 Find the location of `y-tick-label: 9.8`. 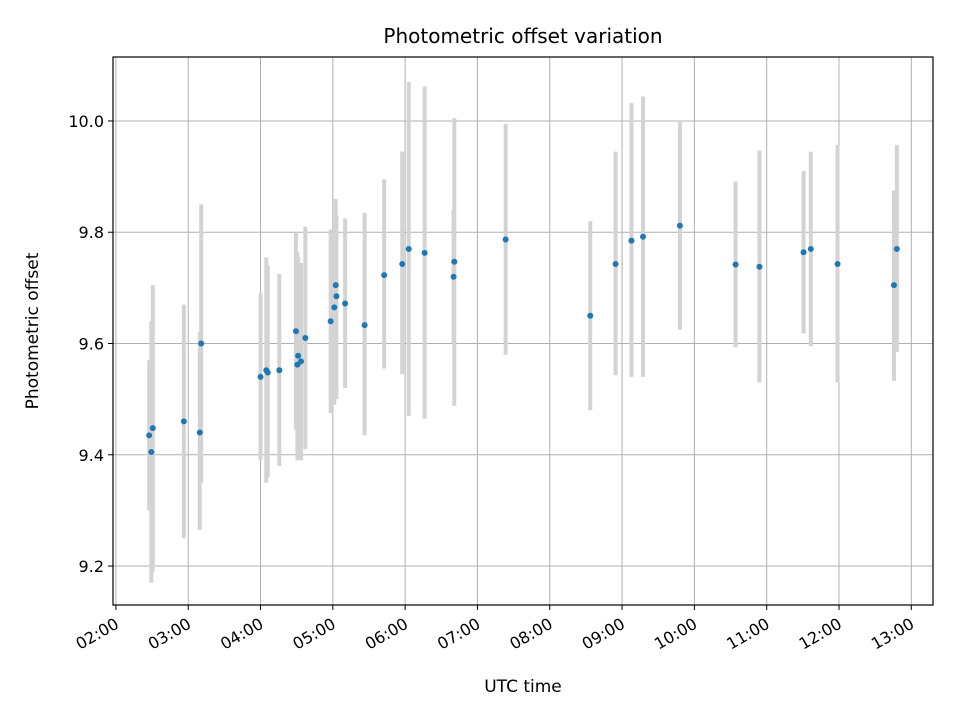

y-tick-label: 9.8 is located at coordinates (91, 232).